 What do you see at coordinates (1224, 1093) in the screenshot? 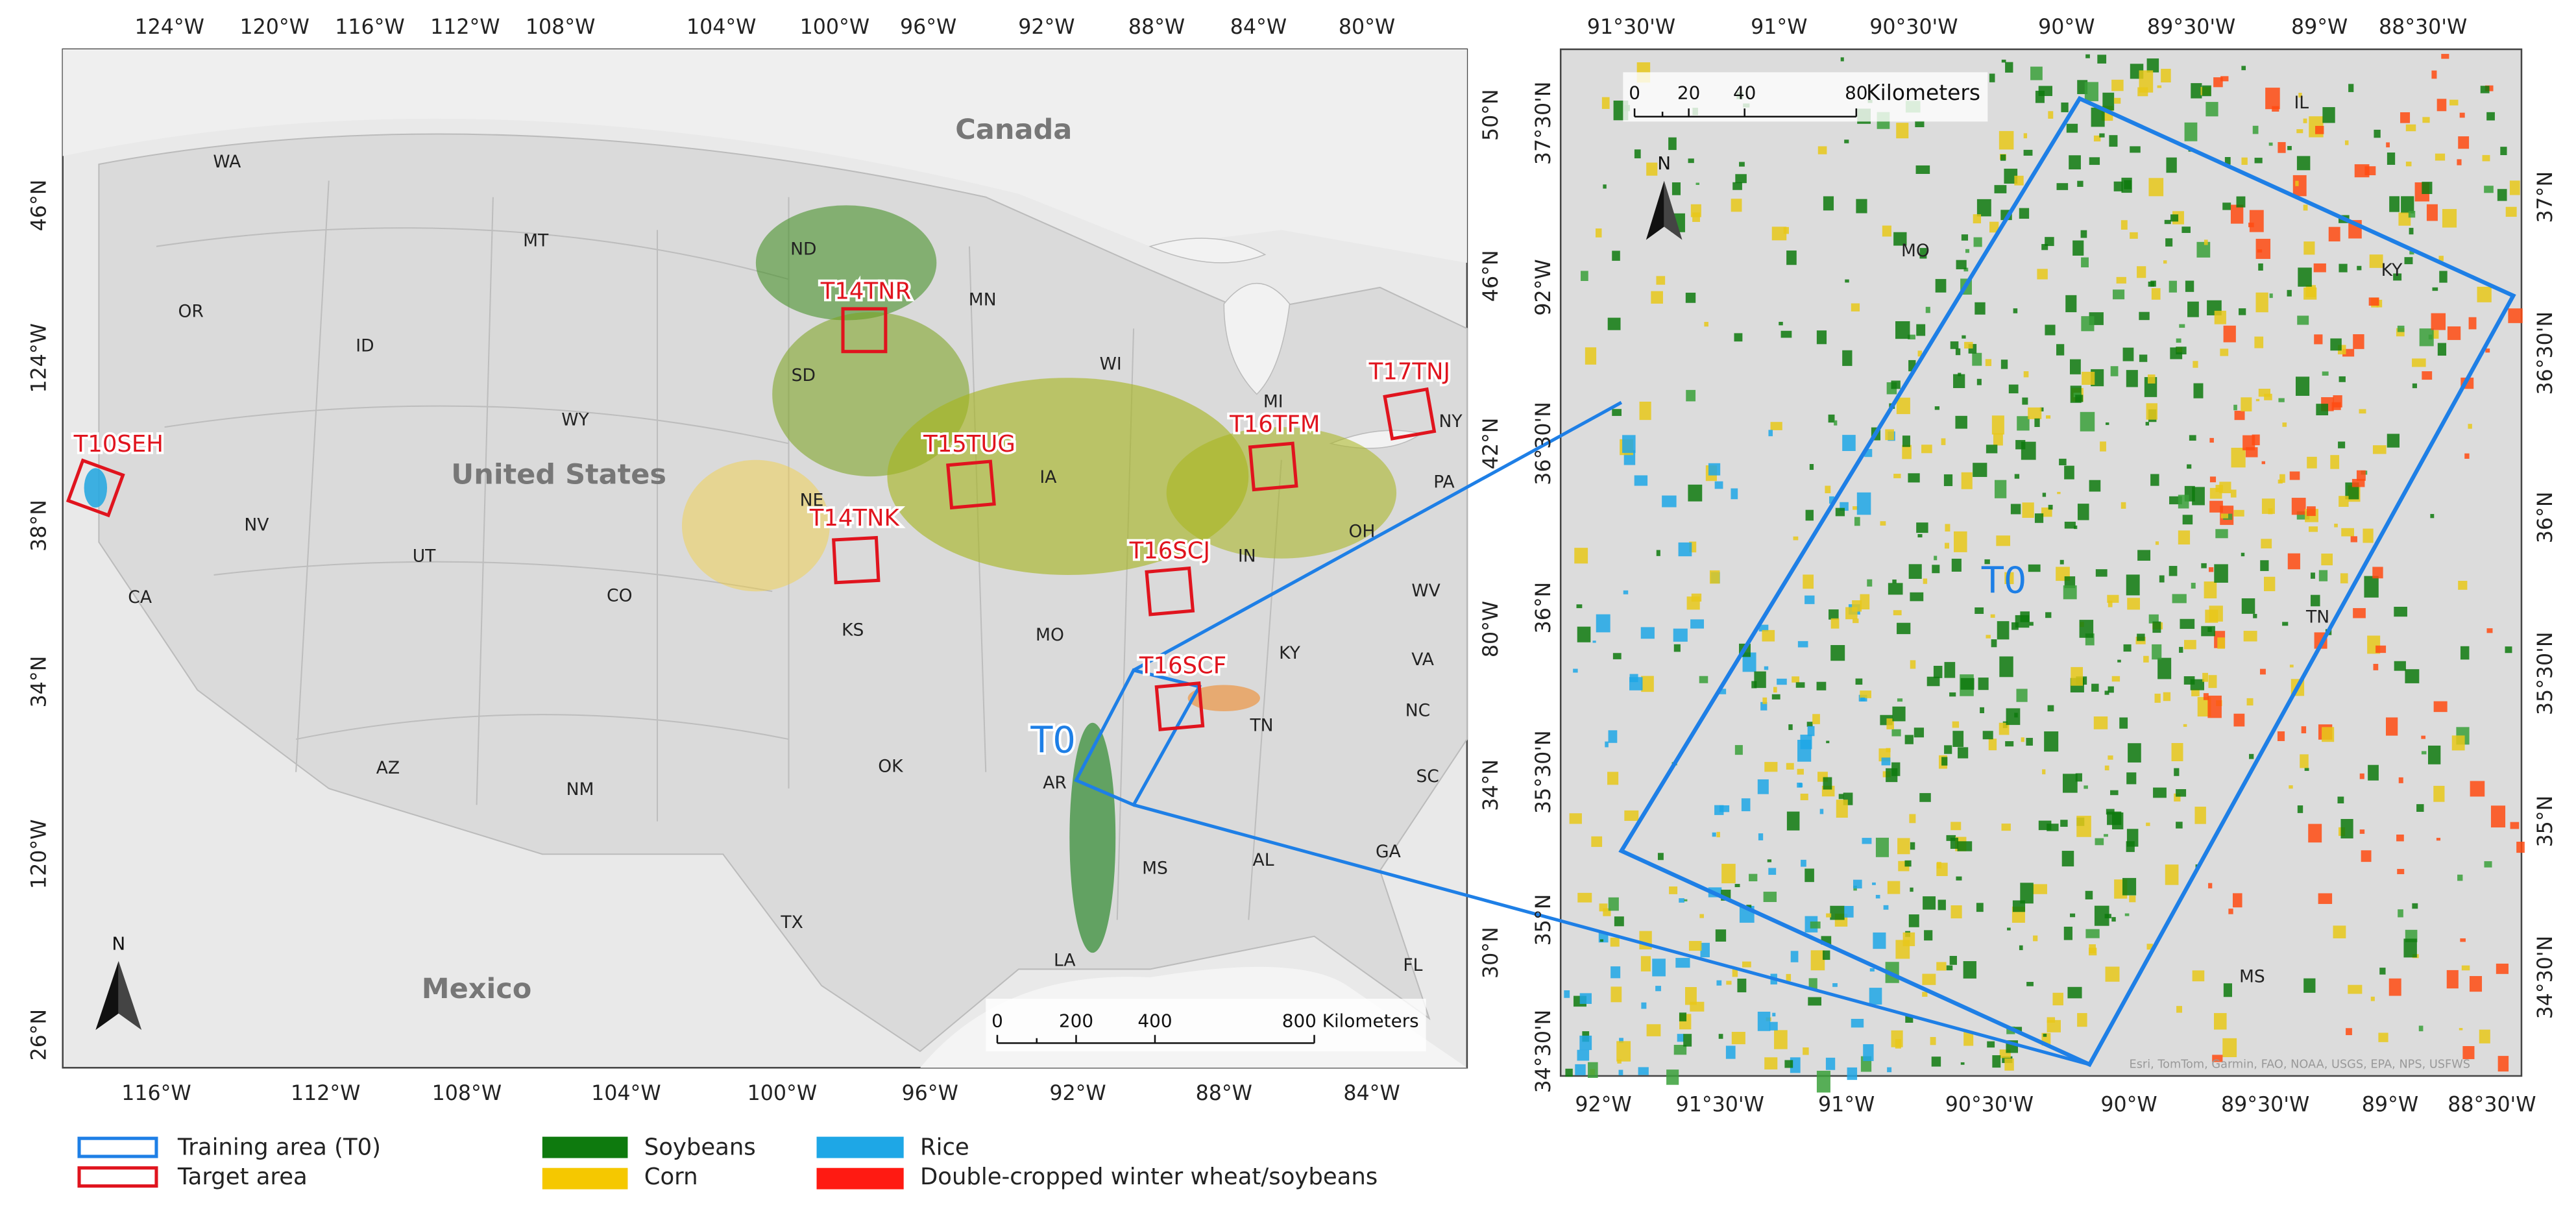
I see `lon-label: 88°W` at bounding box center [1224, 1093].